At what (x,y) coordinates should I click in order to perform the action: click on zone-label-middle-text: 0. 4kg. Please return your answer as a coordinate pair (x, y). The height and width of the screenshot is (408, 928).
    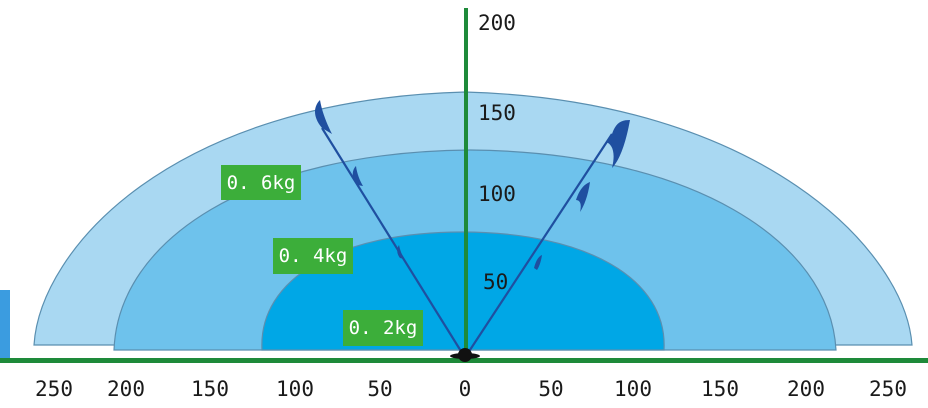
    Looking at the image, I should click on (313, 256).